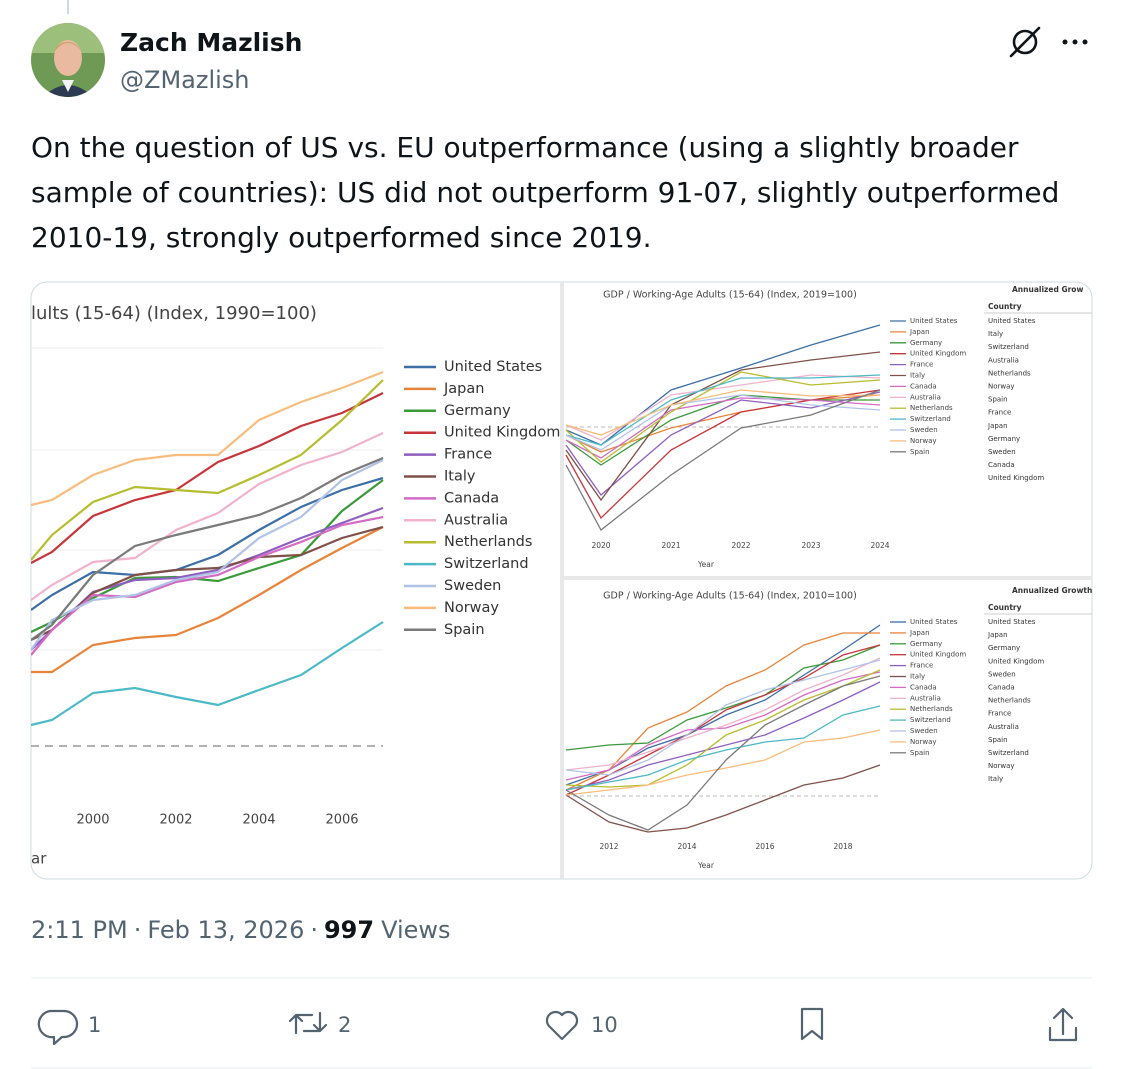  What do you see at coordinates (1002, 674) in the screenshot?
I see `table-cell: Sweden` at bounding box center [1002, 674].